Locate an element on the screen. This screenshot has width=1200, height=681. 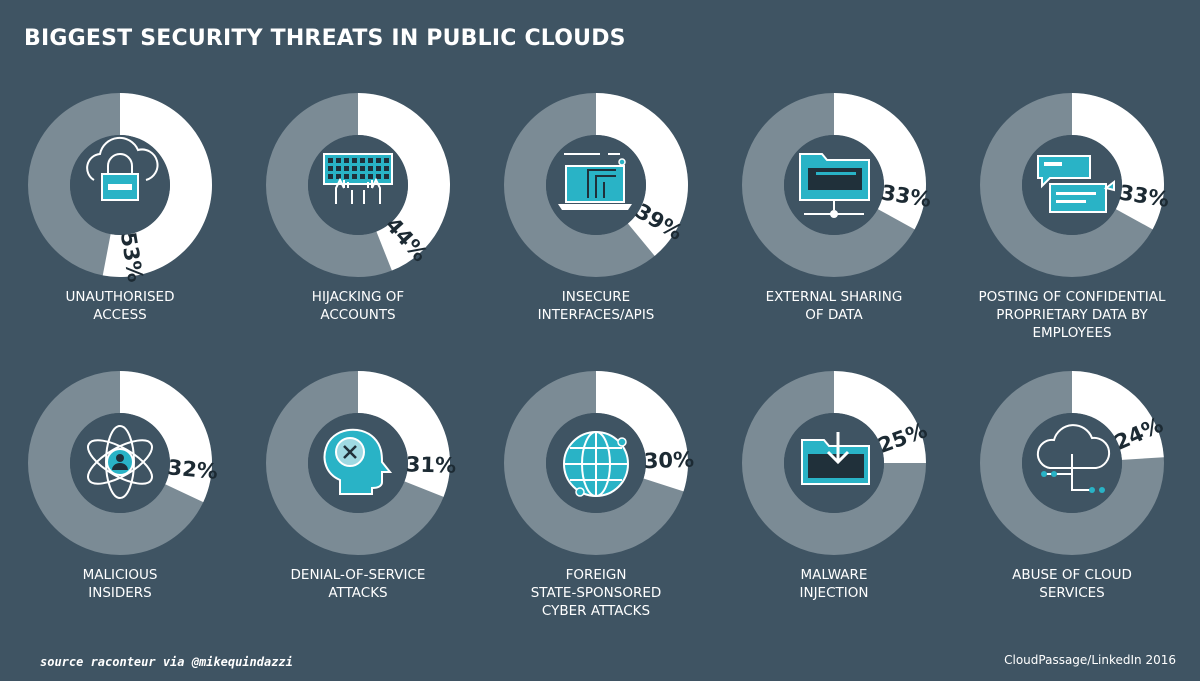
donut-chart: 31% is located at coordinates (361, 463).